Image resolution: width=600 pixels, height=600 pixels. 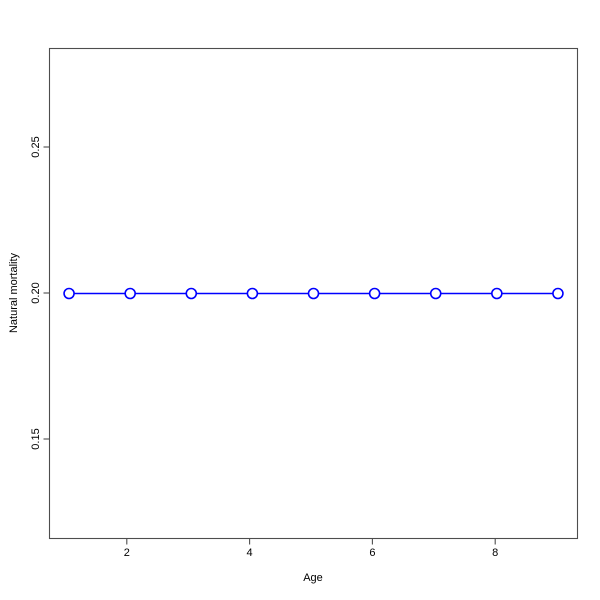 I want to click on y-axis-tick-labels: 0.25 0.20 0.15, so click(x=36, y=292).